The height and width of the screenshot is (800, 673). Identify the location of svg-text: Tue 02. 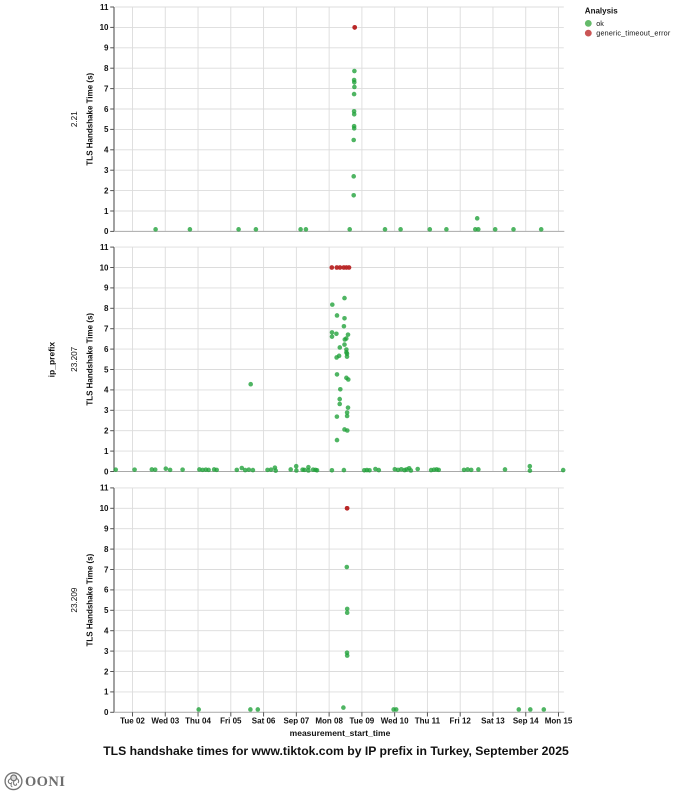
(132, 721).